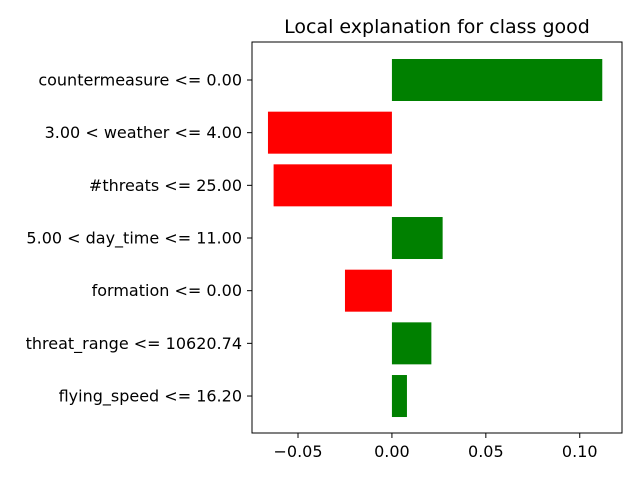 This screenshot has height=485, width=640. I want to click on chart-title: Local explanation for class good, so click(437, 27).